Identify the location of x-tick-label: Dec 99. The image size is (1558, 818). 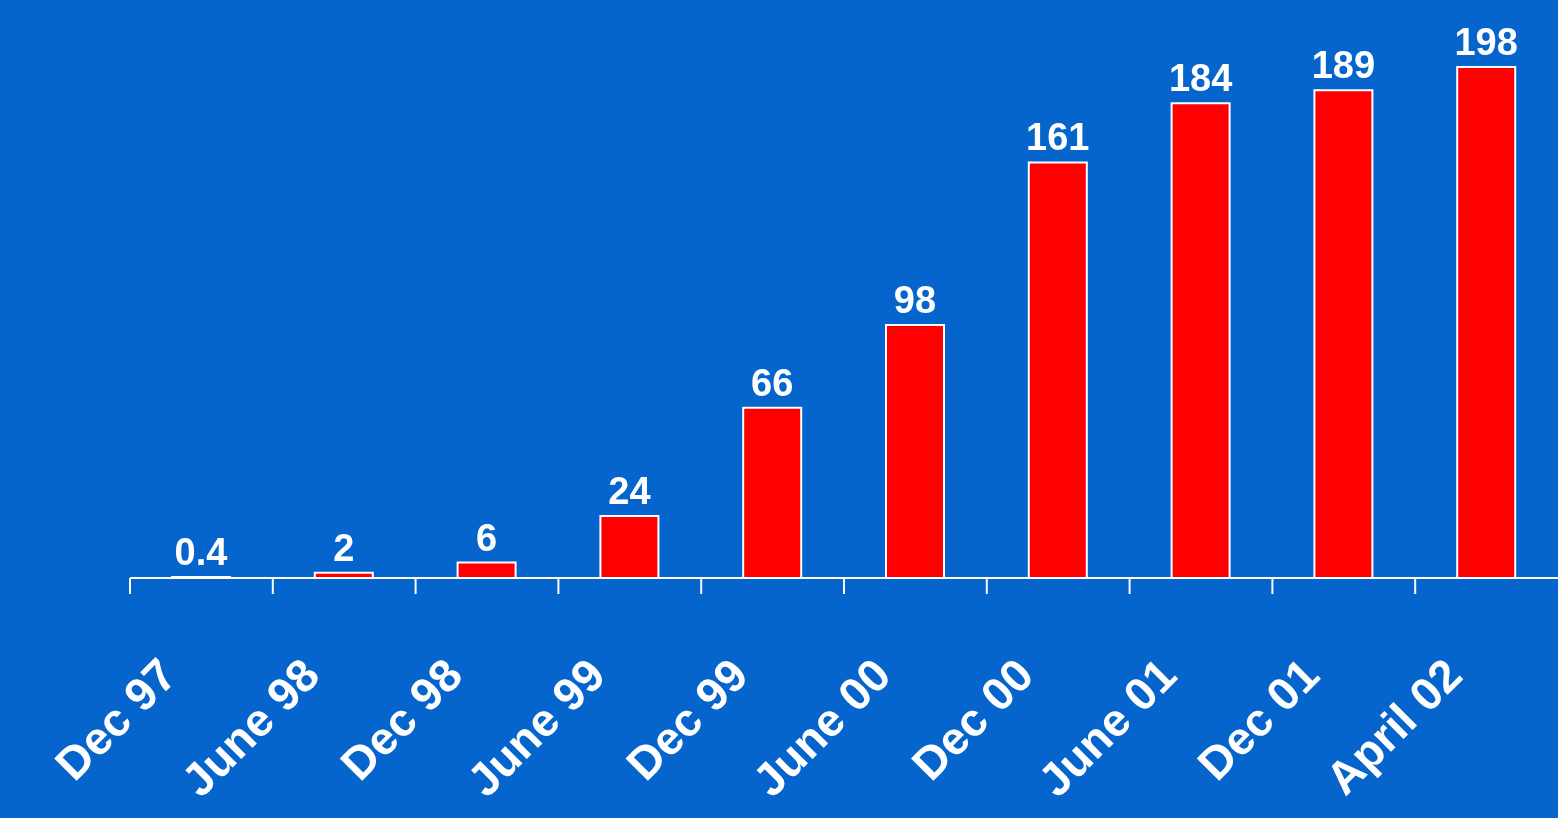
(687, 719).